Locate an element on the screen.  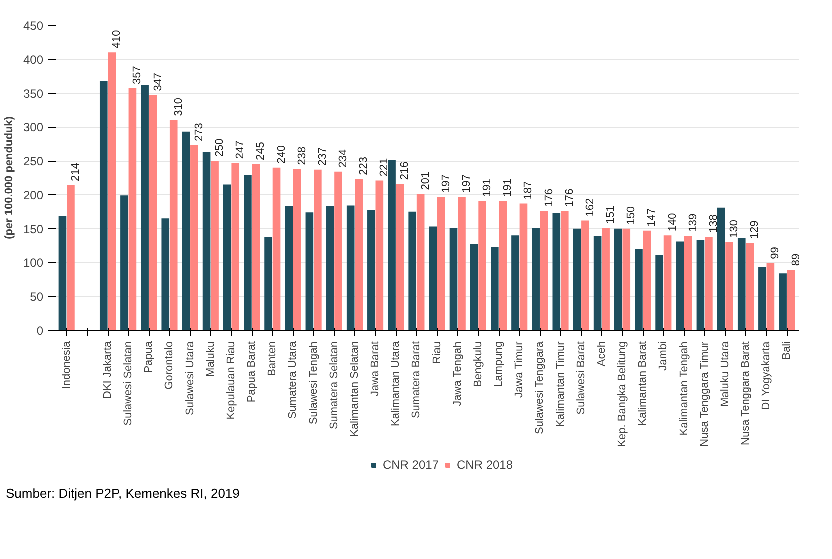
data-label: 240 is located at coordinates (282, 154).